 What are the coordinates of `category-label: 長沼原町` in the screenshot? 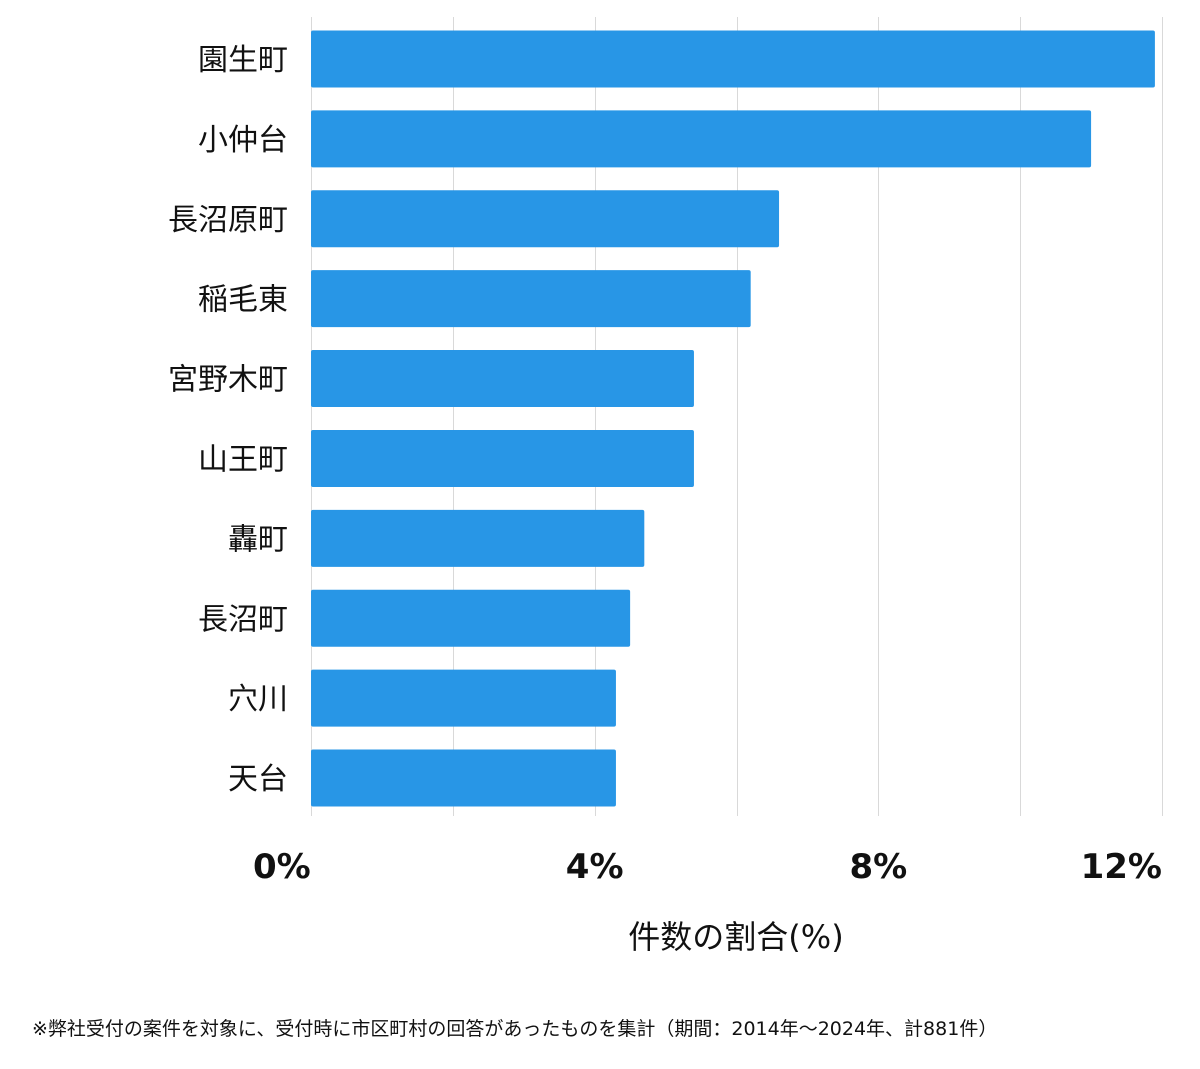 It's located at (228, 220).